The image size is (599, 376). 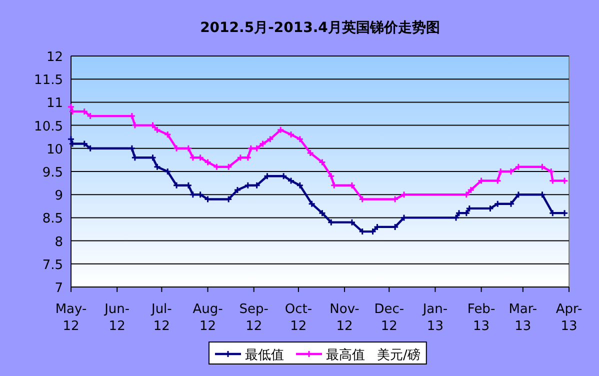 What do you see at coordinates (54, 104) in the screenshot?
I see `y-tick-label: 11` at bounding box center [54, 104].